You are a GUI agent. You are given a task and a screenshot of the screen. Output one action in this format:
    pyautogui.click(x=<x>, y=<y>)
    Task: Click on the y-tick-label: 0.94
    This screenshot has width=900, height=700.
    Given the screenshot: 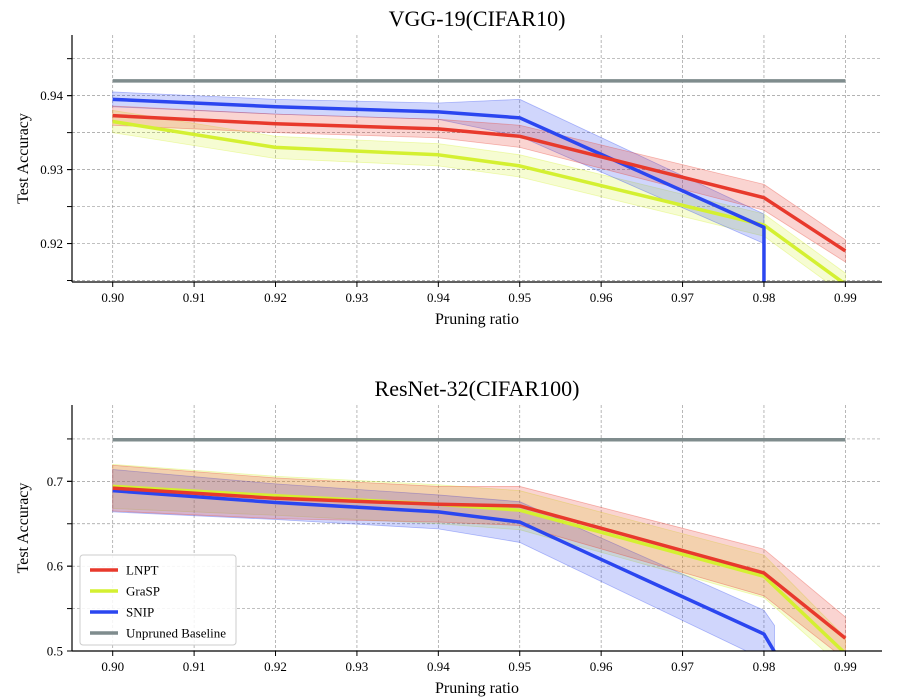 What is the action you would take?
    pyautogui.click(x=51, y=95)
    